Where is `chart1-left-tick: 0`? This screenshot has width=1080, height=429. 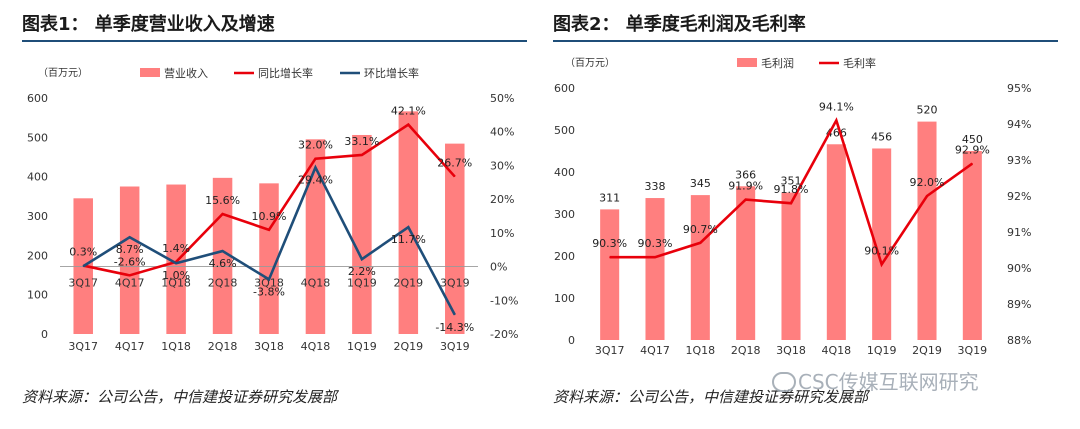
chart1-left-tick: 0 is located at coordinates (44, 334).